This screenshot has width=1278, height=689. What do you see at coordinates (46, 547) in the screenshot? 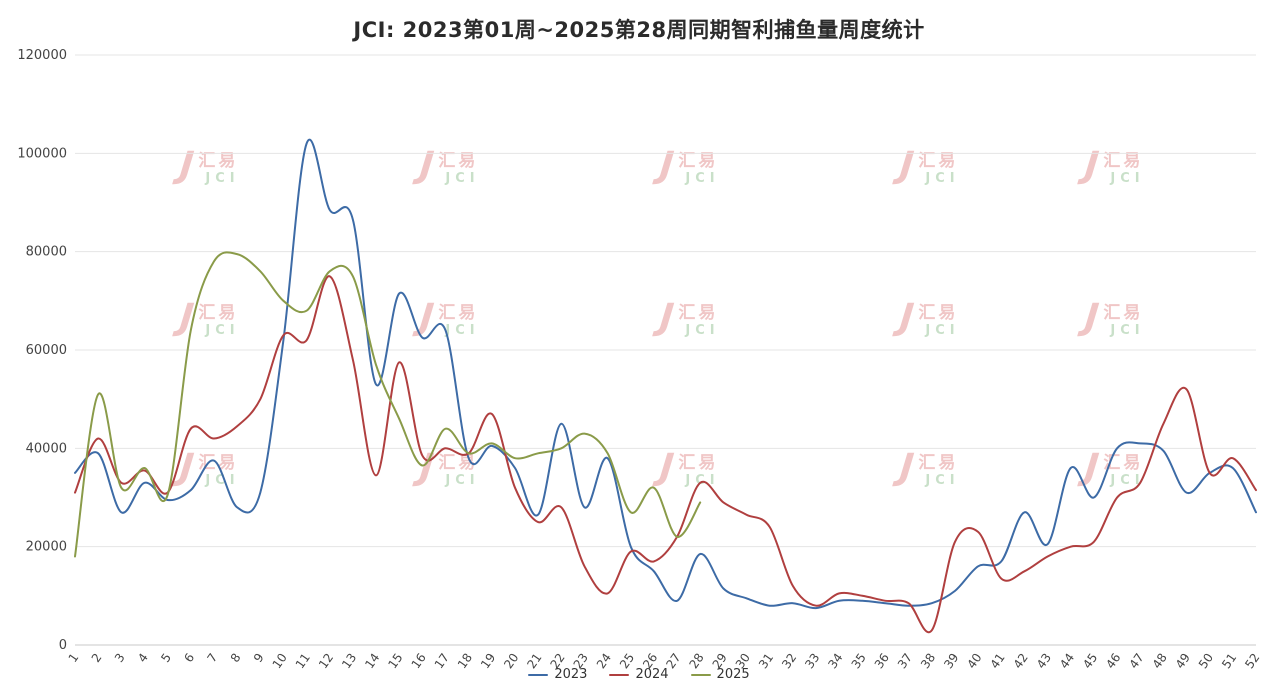
I see `y-axis-tick-label: 20000` at bounding box center [46, 547].